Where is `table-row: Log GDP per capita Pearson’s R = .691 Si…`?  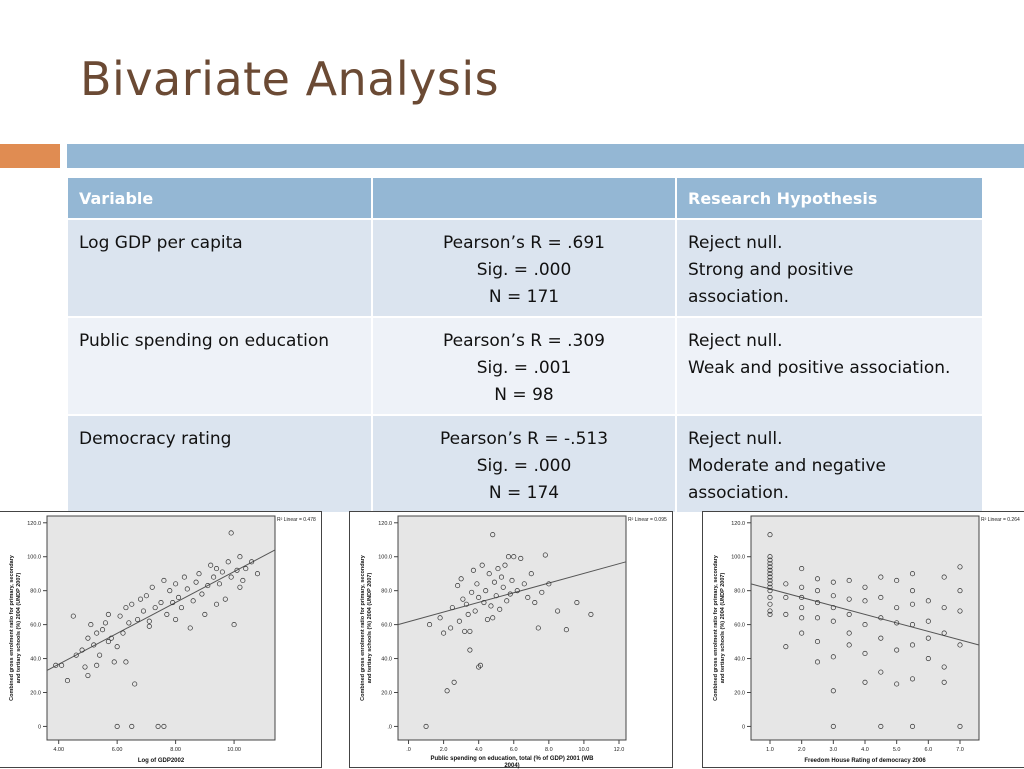 table-row: Log GDP per capita Pearson’s R = .691 Si… is located at coordinates (525, 267).